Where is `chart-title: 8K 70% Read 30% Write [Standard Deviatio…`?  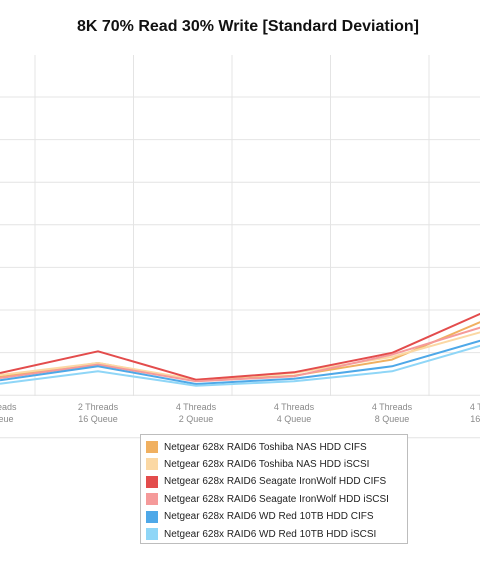
chart-title: 8K 70% Read 30% Write [Standard Deviatio… is located at coordinates (248, 26).